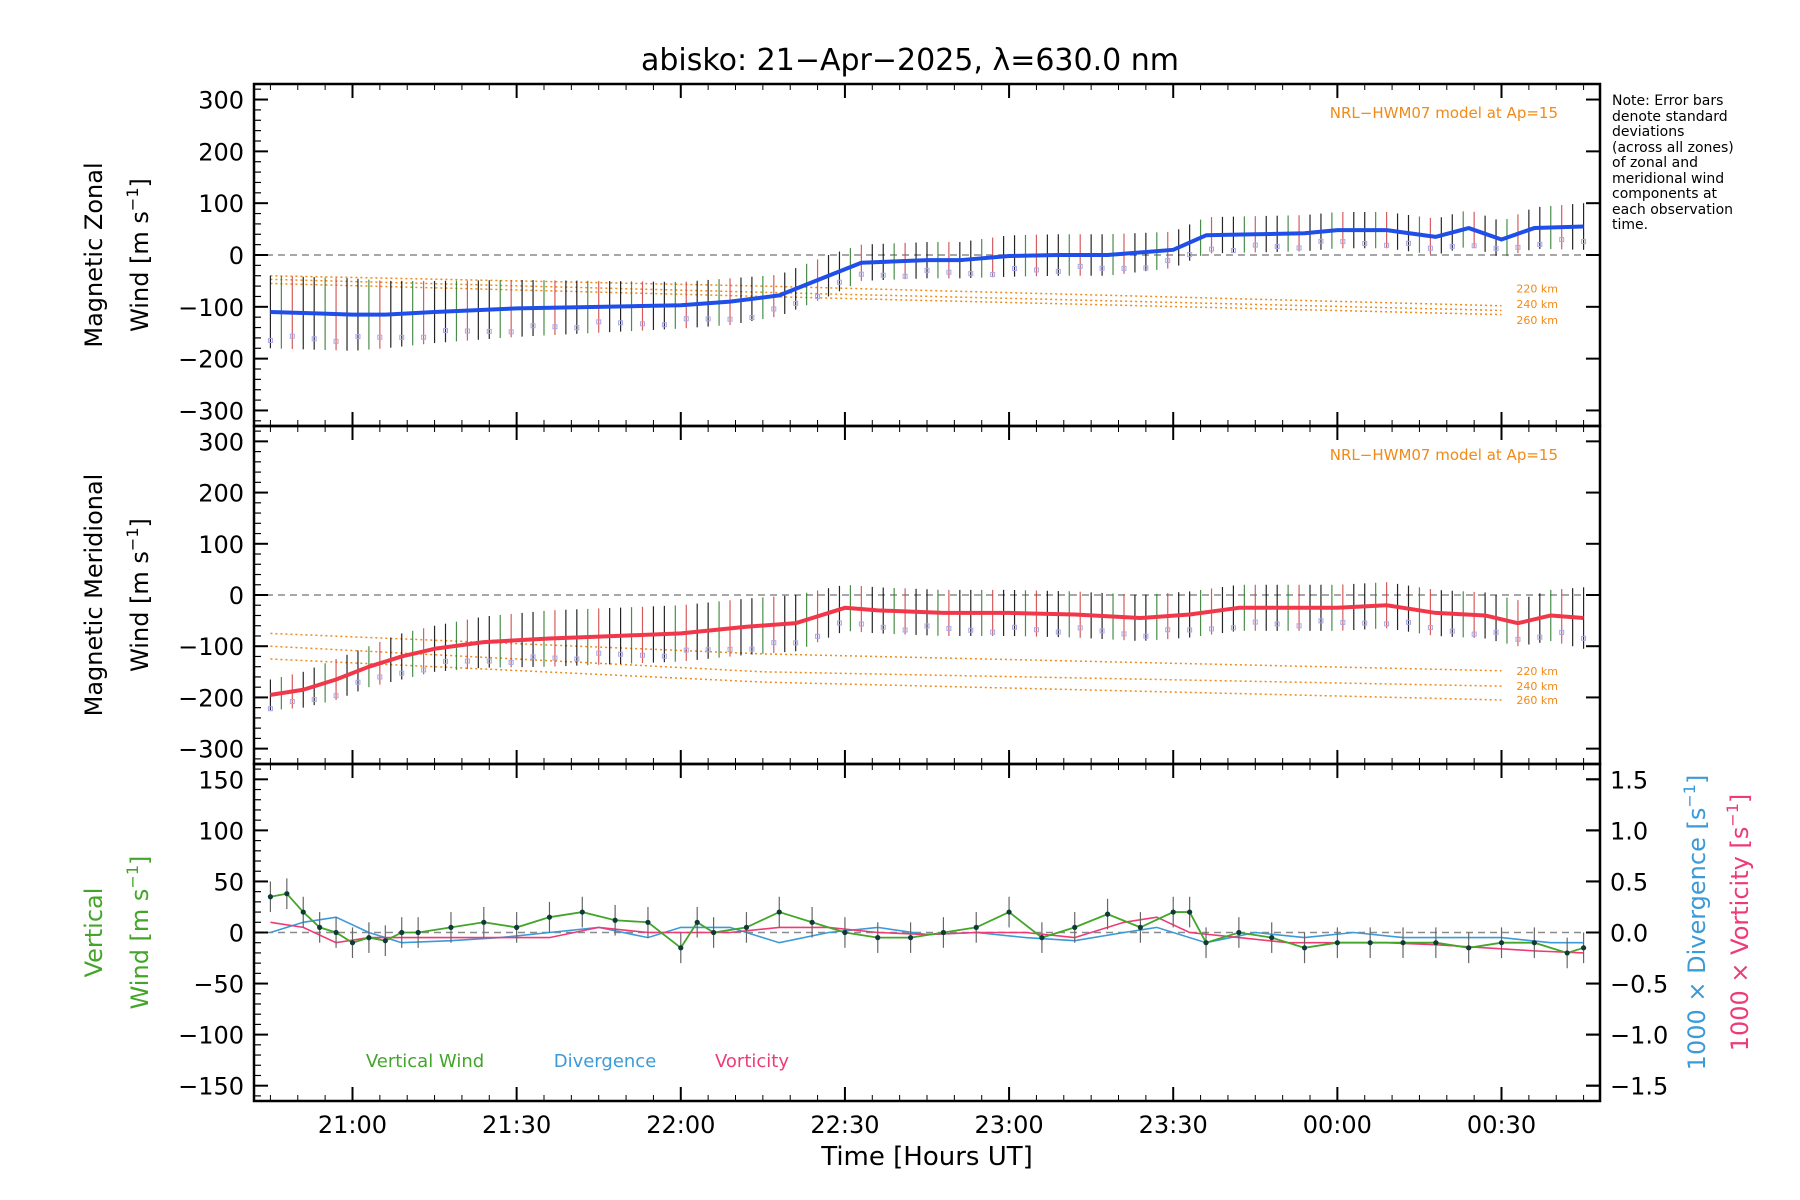 This screenshot has width=1800, height=1200. Describe the element at coordinates (1655, 163) in the screenshot. I see `note-line: of zonal and` at that location.